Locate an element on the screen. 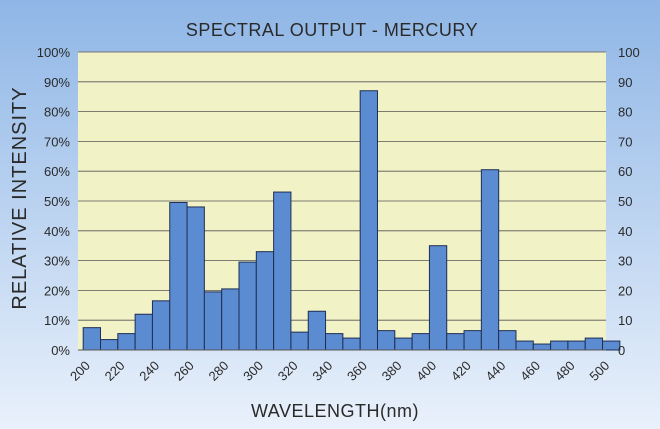  y-tick-label-right: 90 is located at coordinates (625, 82).